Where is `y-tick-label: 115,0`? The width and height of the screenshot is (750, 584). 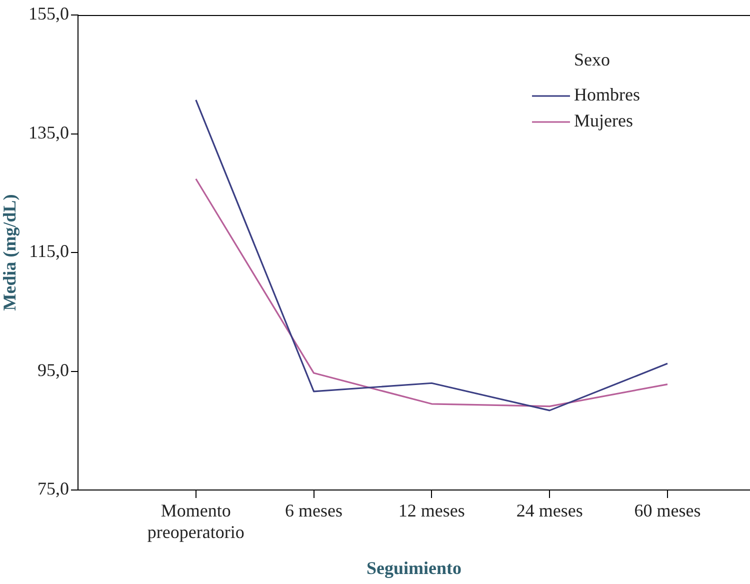 y-tick-label: 115,0 is located at coordinates (49, 251).